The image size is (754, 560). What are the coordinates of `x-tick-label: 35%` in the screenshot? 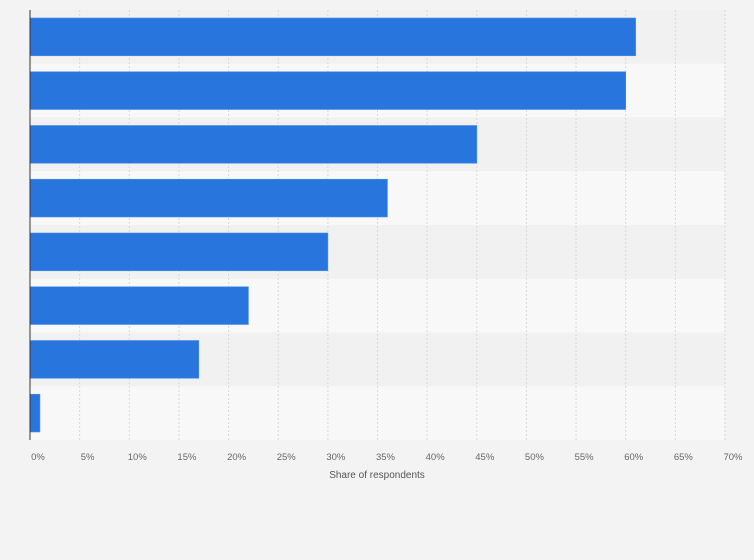 It's located at (386, 457).